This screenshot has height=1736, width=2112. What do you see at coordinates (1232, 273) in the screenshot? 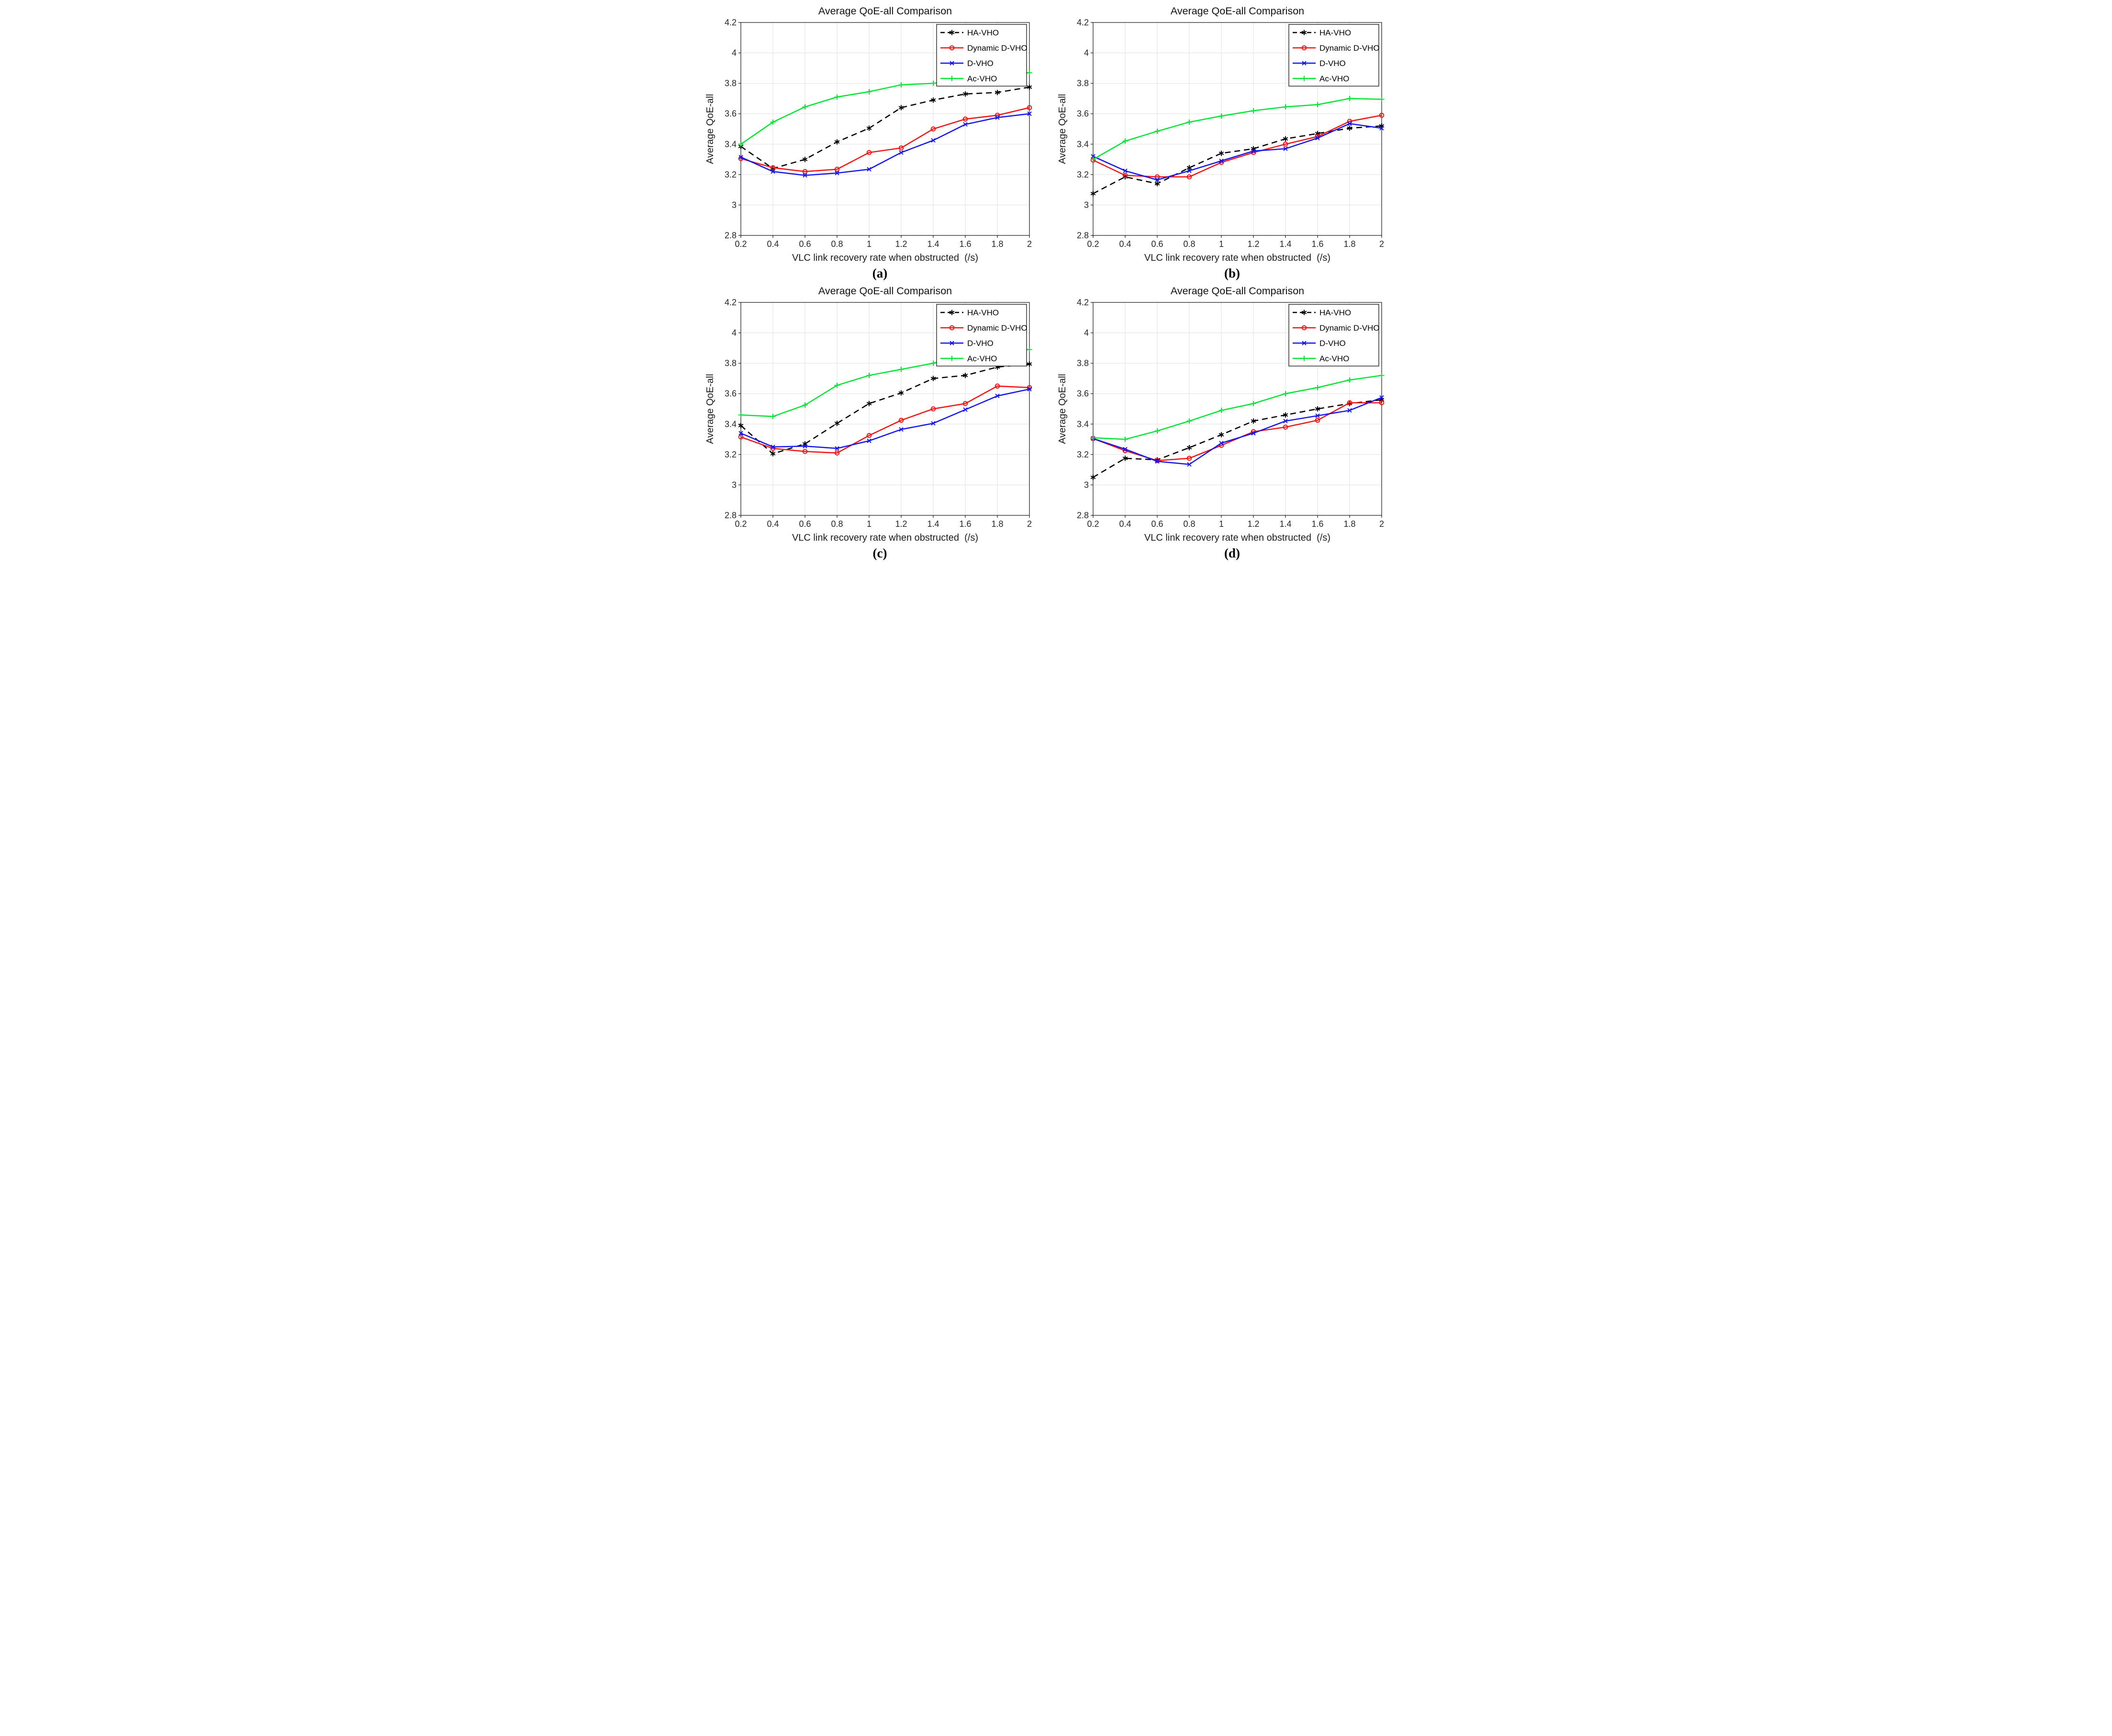
I see `subplot-b-caption: (b)` at bounding box center [1232, 273].